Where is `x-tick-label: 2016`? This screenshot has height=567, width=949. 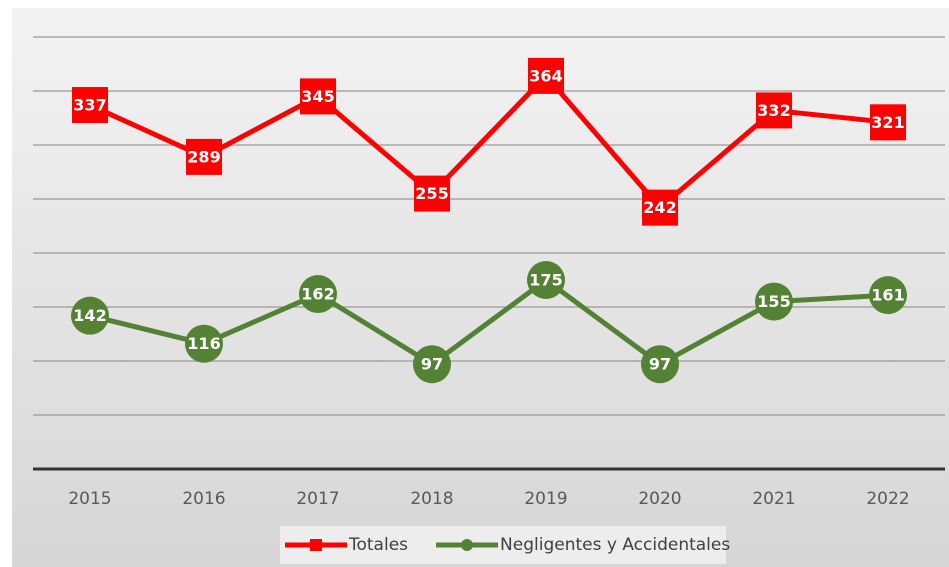 x-tick-label: 2016 is located at coordinates (203, 499).